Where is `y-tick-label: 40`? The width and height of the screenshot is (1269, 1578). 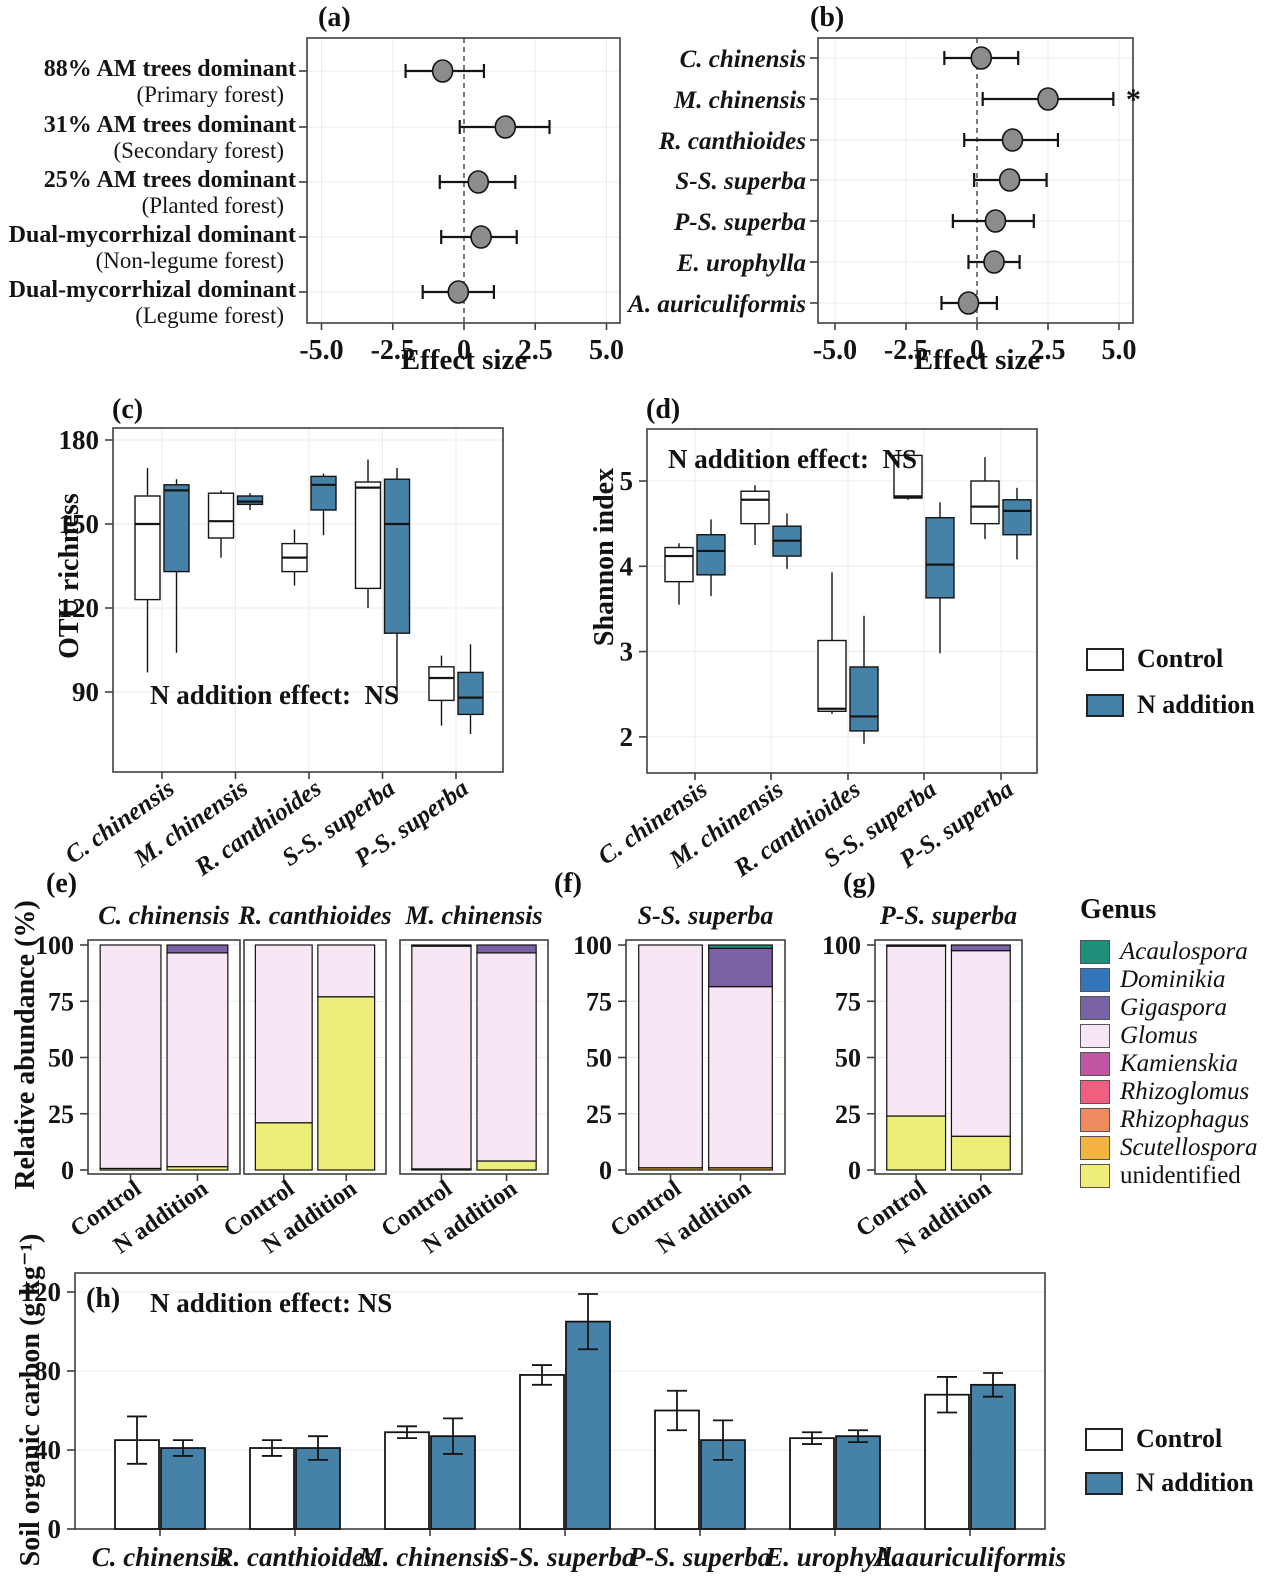
y-tick-label: 40 is located at coordinates (47, 1450).